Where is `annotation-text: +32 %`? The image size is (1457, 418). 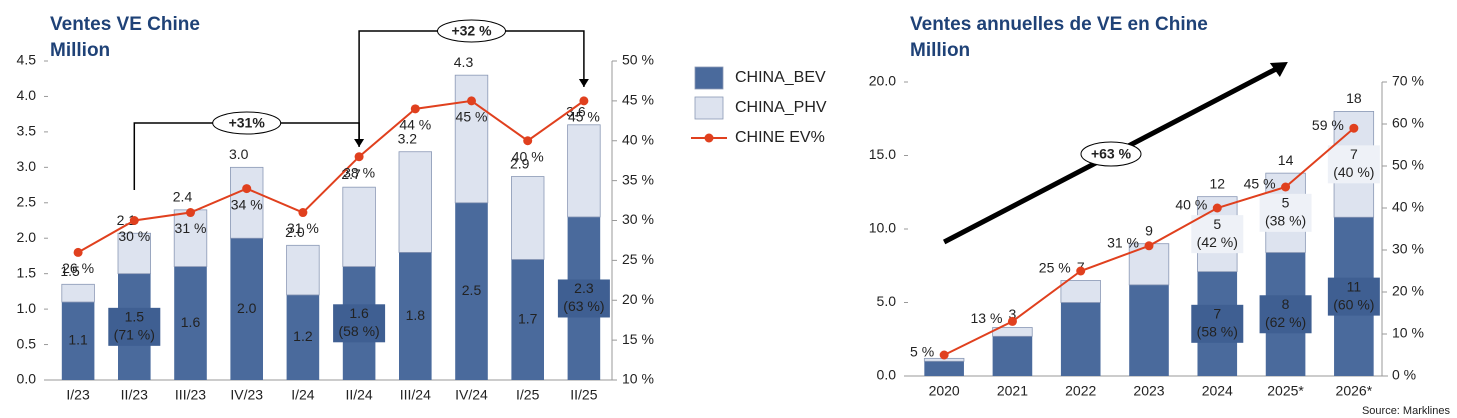 annotation-text: +32 % is located at coordinates (471, 31).